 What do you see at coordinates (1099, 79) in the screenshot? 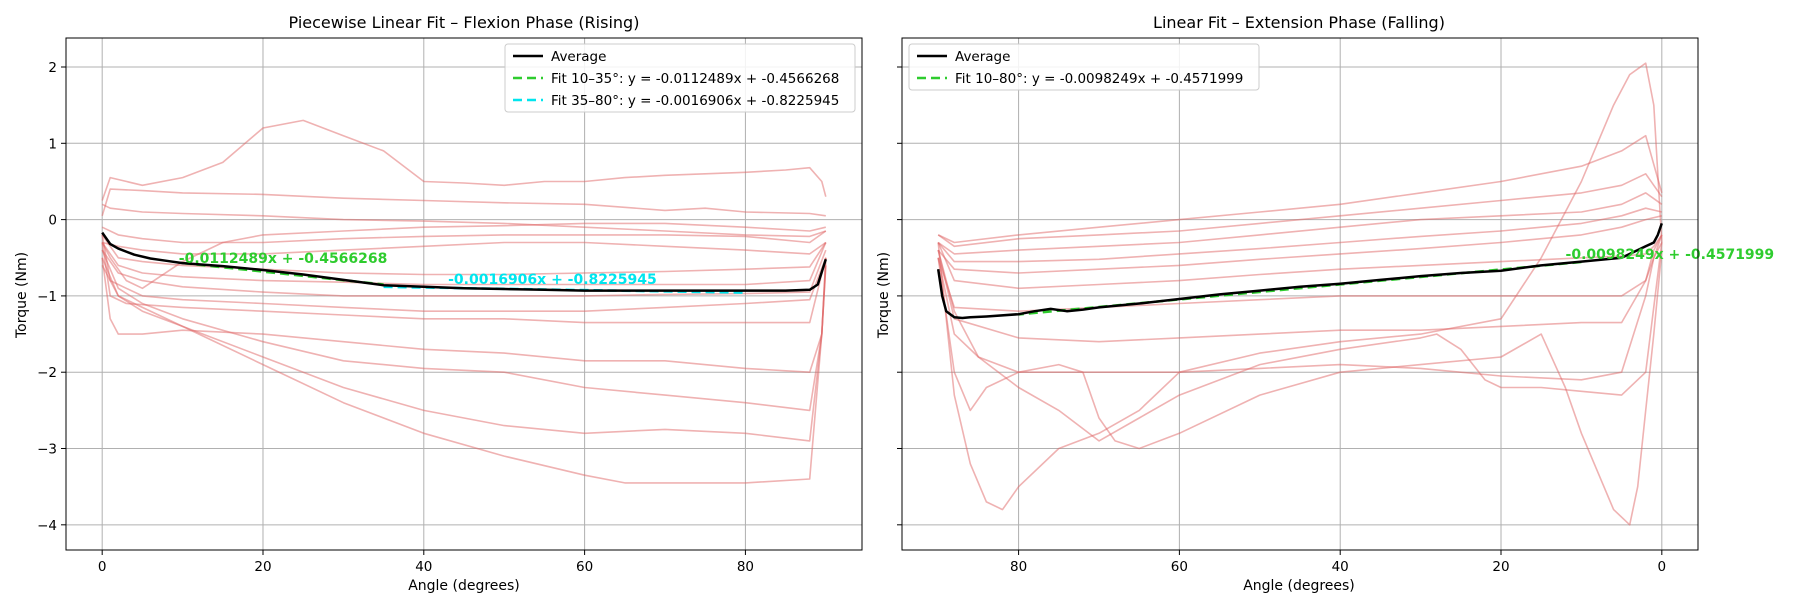
I see `legend-label: Fit 10–80°: y = -0.0098249x + -0.4571999` at bounding box center [1099, 79].